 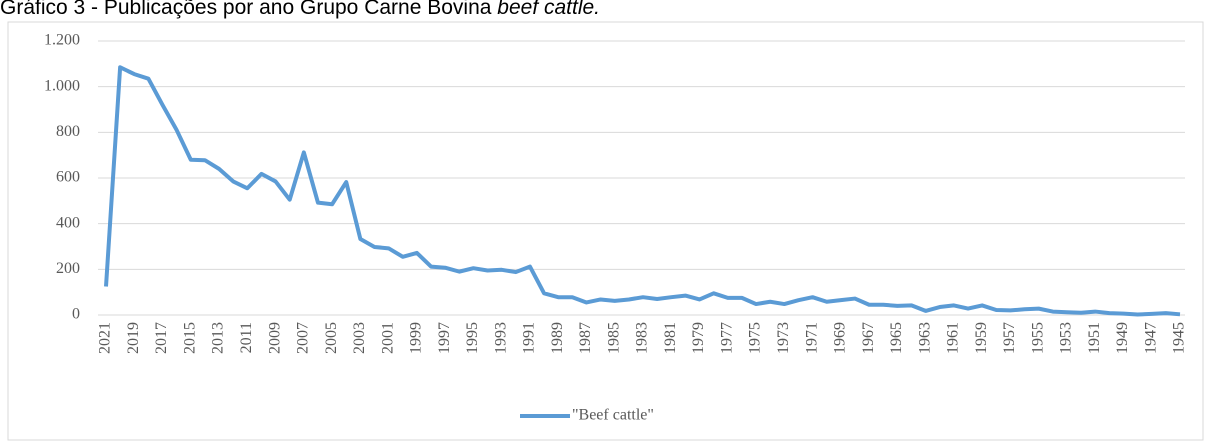 What do you see at coordinates (246, 337) in the screenshot?
I see `x-tick-label: 2011` at bounding box center [246, 337].